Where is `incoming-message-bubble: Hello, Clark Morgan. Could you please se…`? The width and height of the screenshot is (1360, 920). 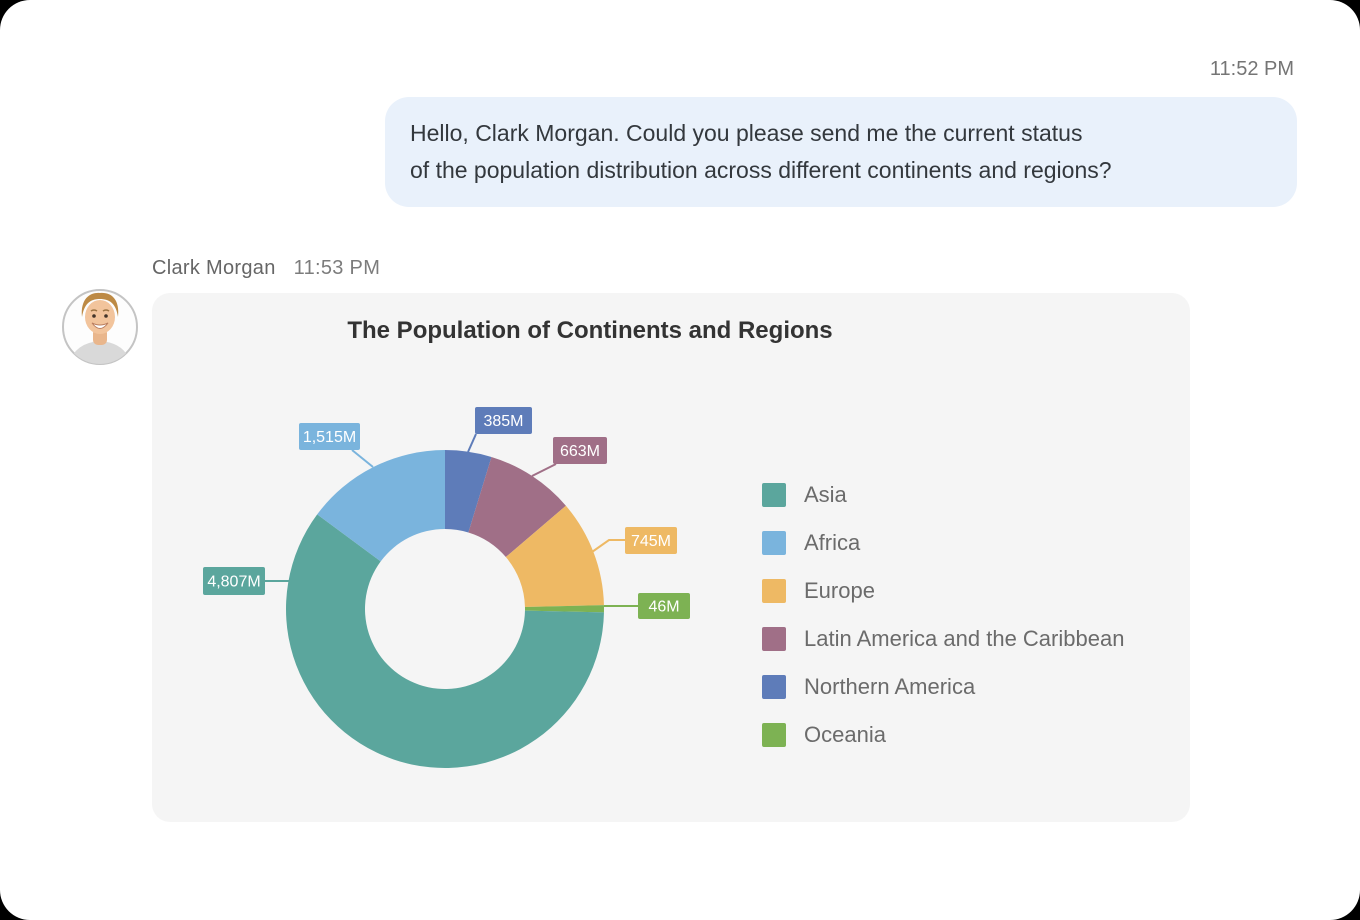
incoming-message-bubble: Hello, Clark Morgan. Could you please se… is located at coordinates (841, 152).